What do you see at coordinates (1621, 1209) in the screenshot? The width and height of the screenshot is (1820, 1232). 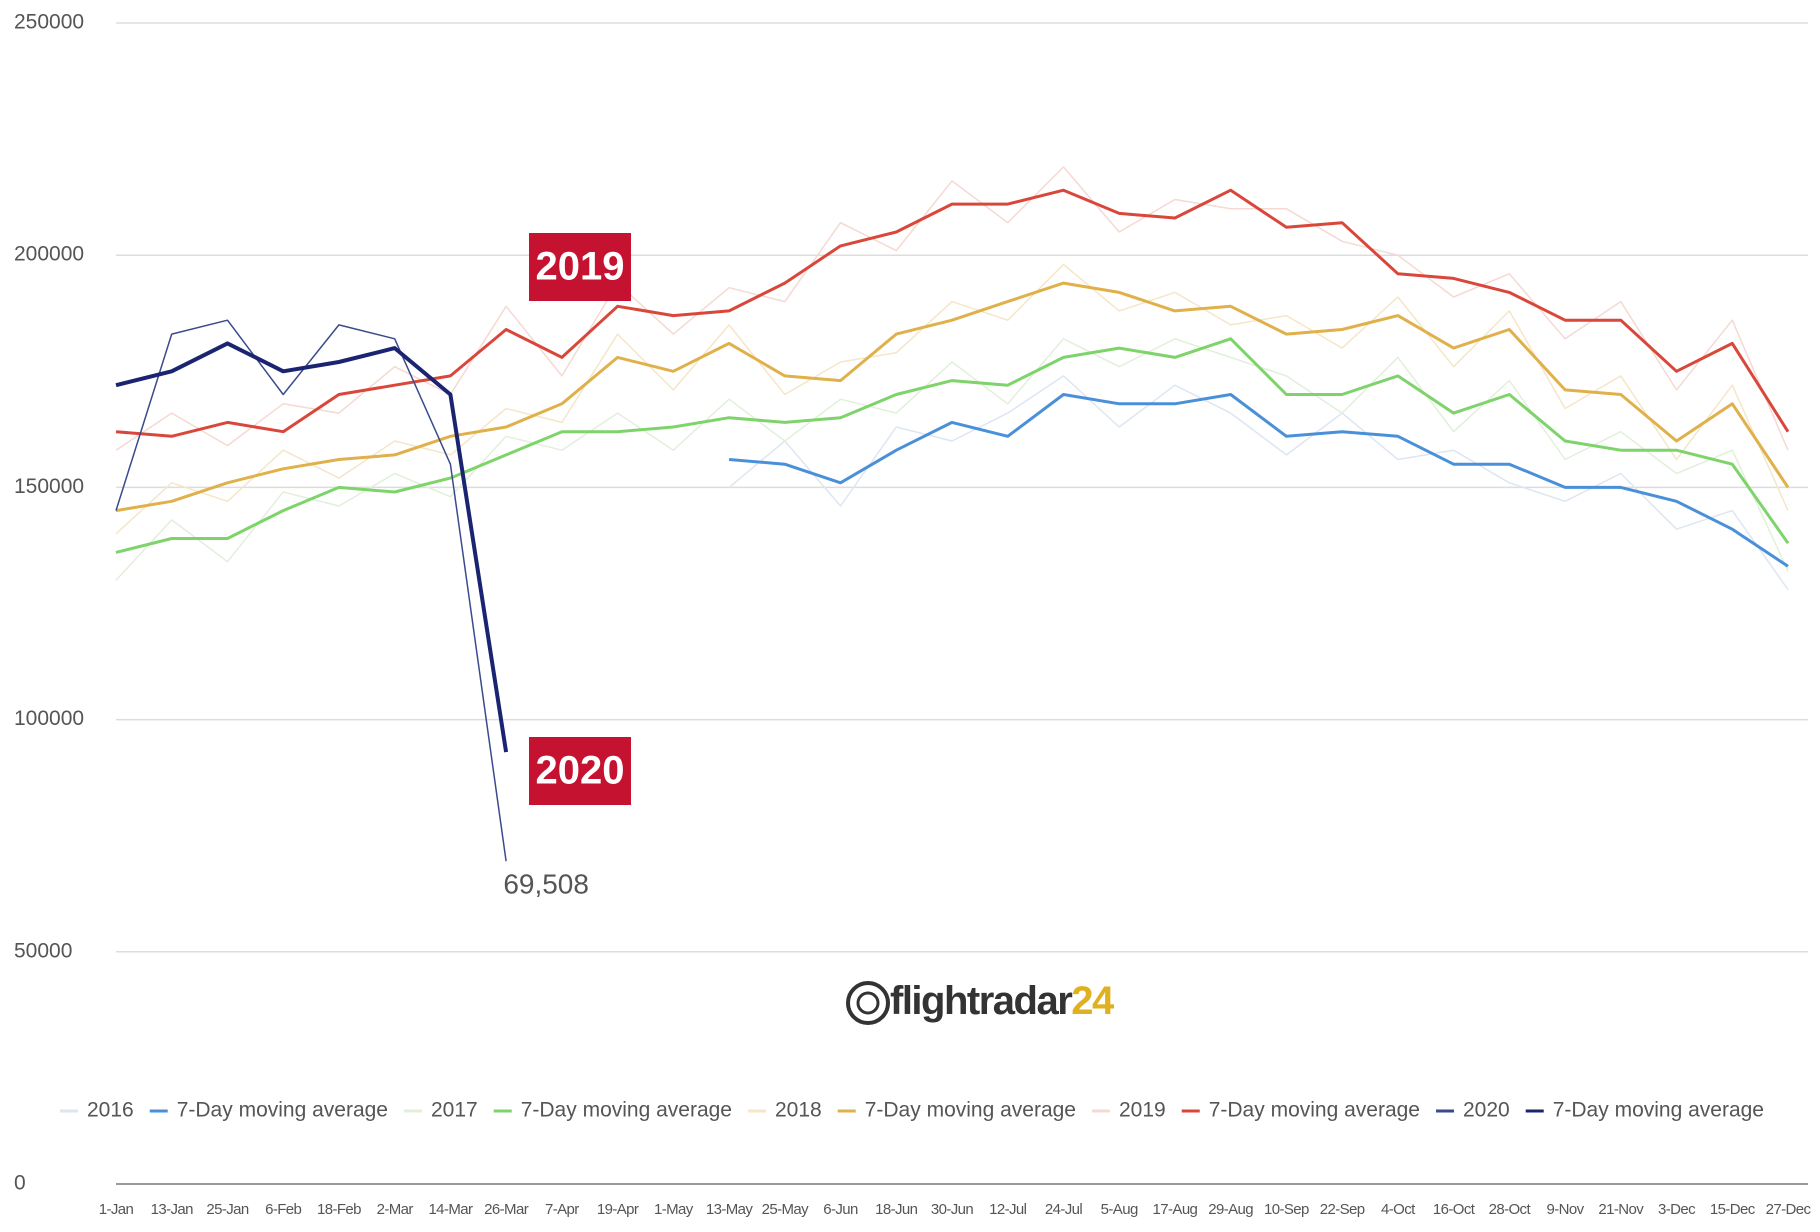 I see `x-tick-label: 21-Nov` at bounding box center [1621, 1209].